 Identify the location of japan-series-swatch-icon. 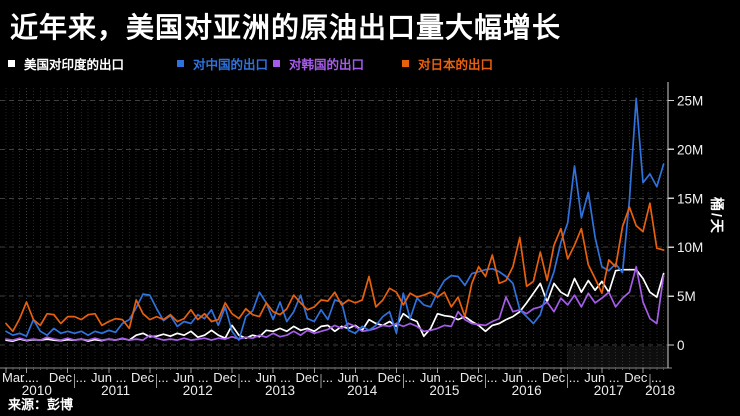
(405, 63).